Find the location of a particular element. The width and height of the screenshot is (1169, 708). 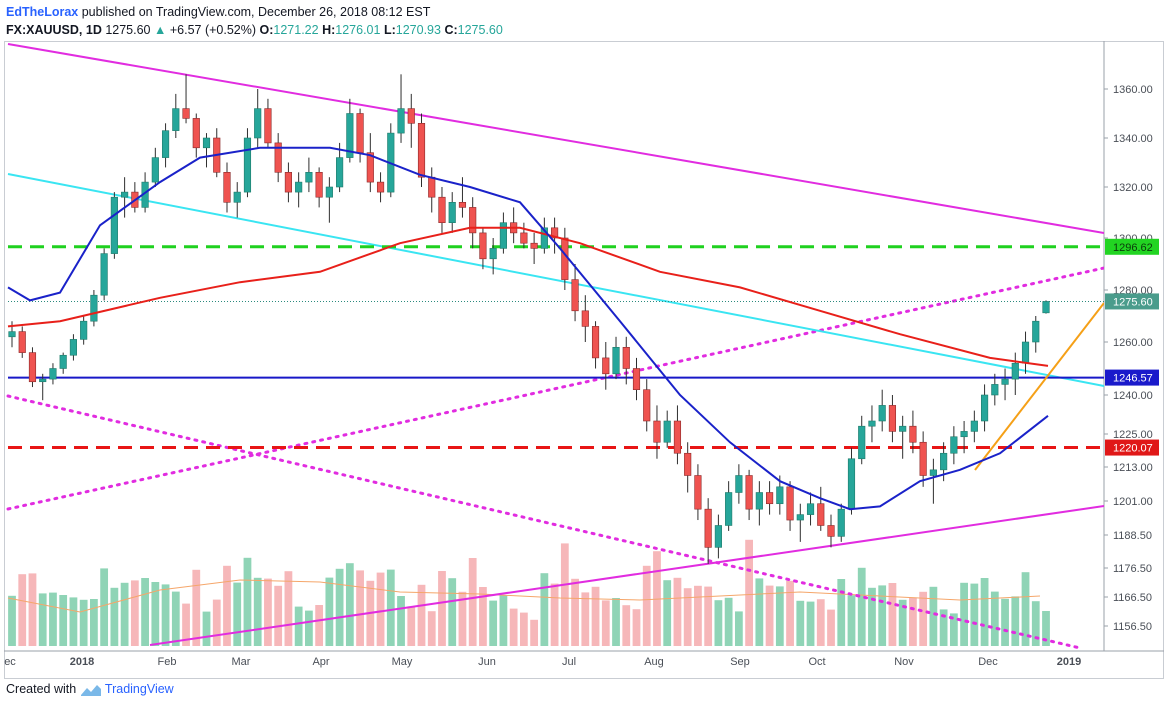

symbol-name: FX:XAUUSD, 1D is located at coordinates (54, 30).